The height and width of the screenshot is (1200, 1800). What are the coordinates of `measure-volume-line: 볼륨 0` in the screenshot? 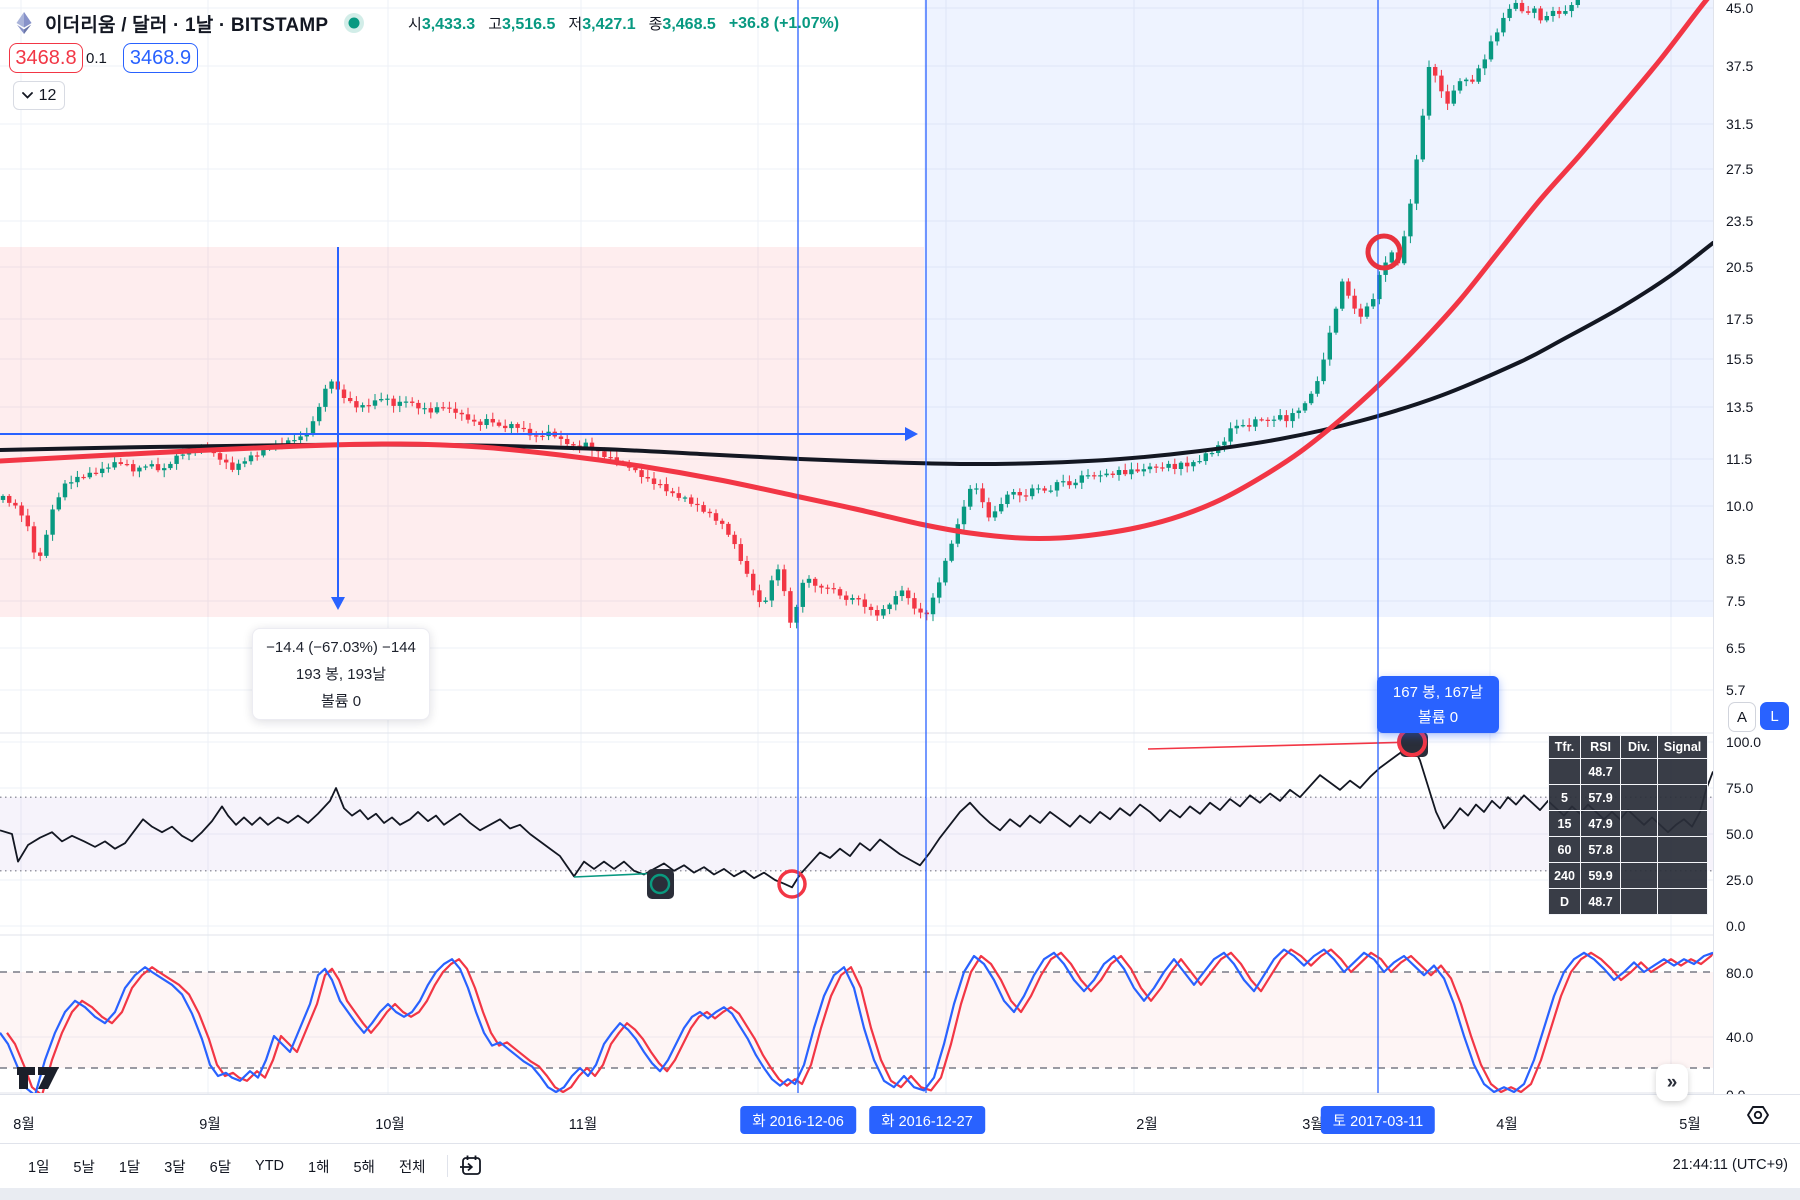 It's located at (341, 701).